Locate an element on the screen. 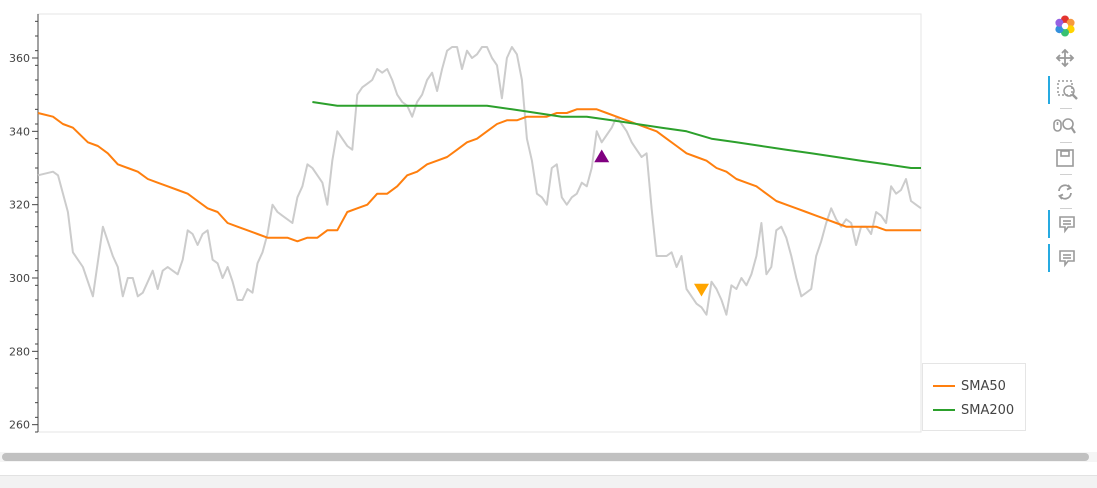 This screenshot has width=1097, height=488. y-tick-label: 260 is located at coordinates (19, 425).